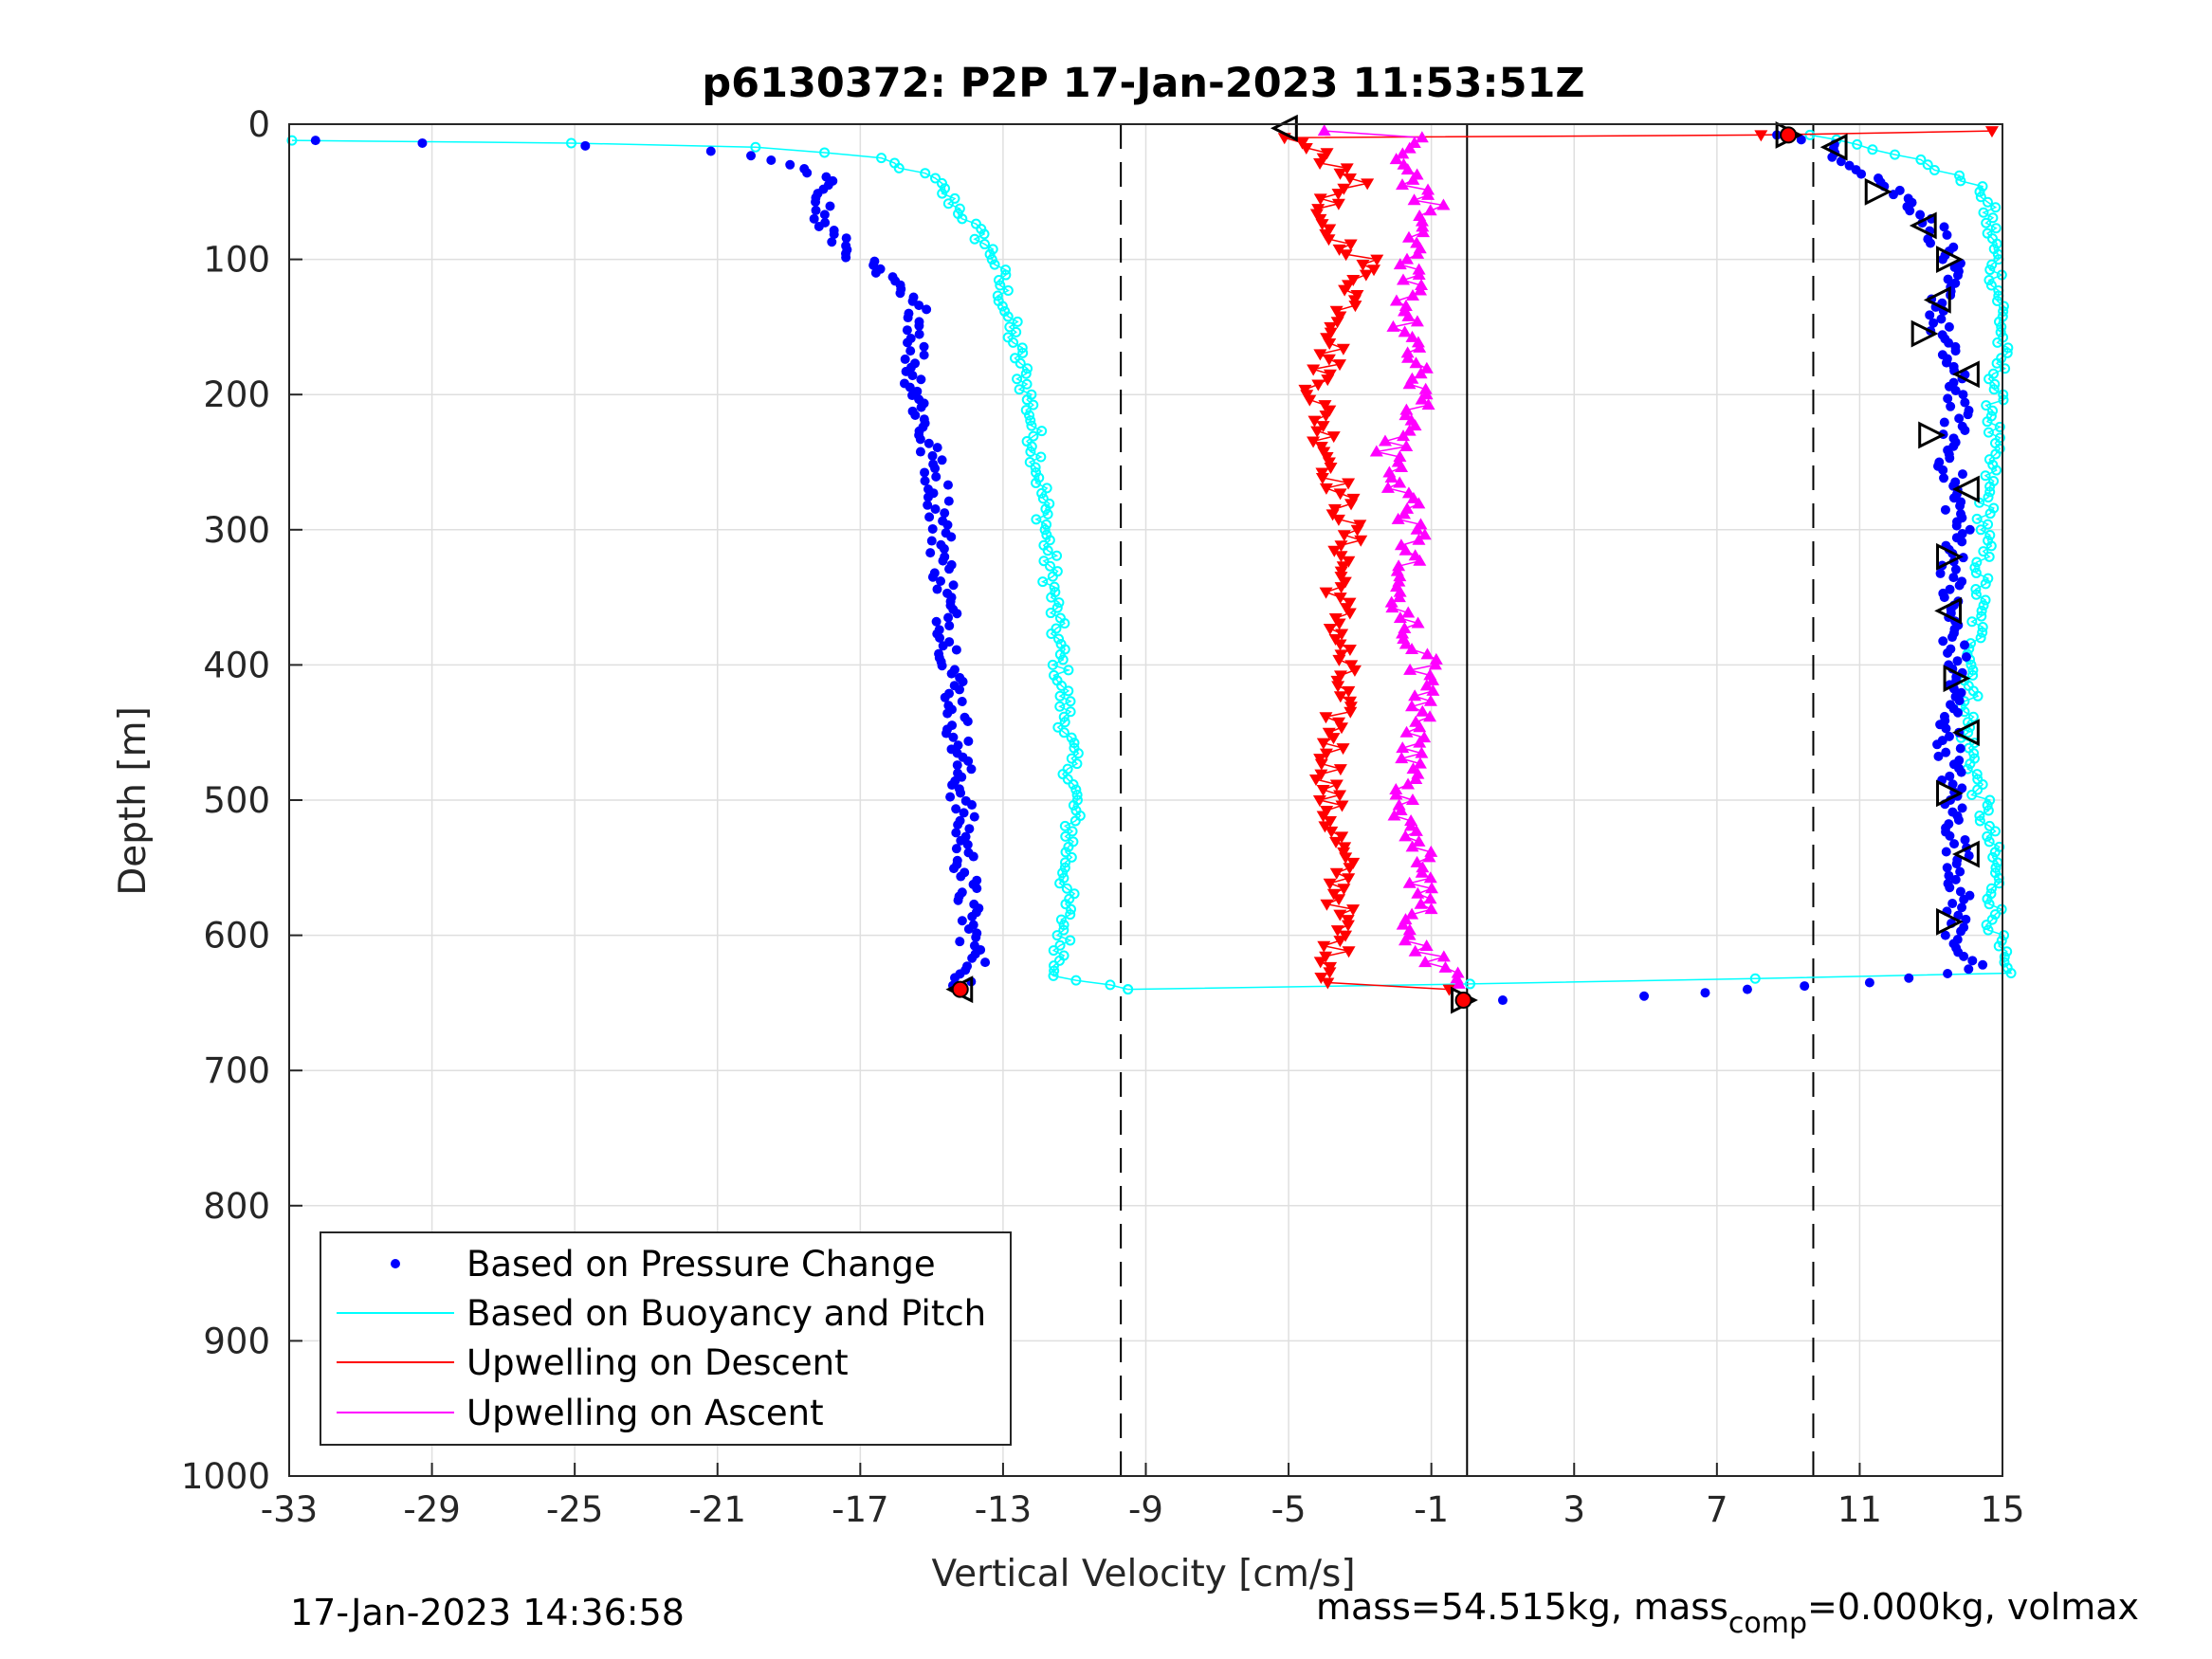 This screenshot has height=1659, width=2212. I want to click on x-tick-label: -13, so click(1003, 1509).